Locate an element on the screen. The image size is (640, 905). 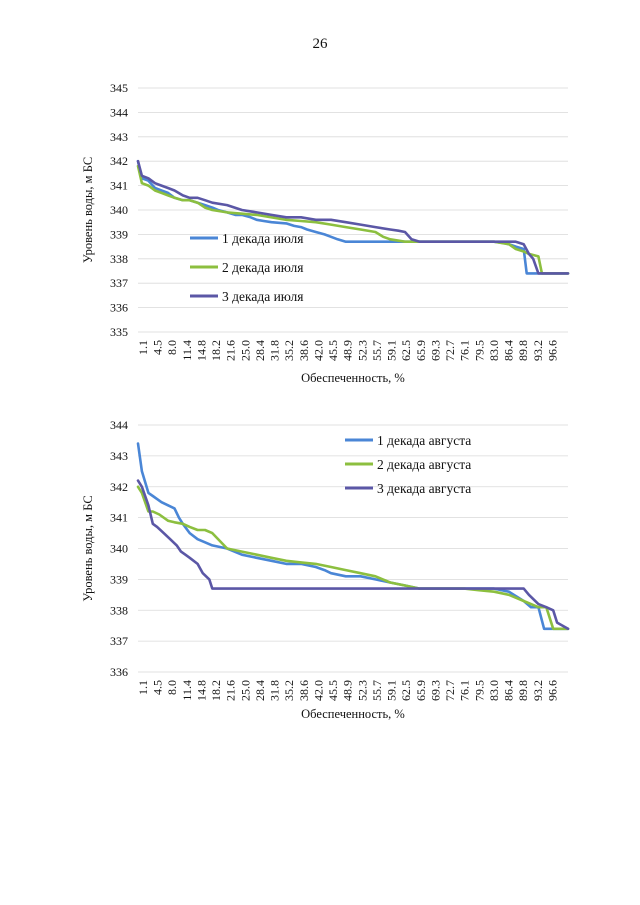
legend-label: 3 декада июля is located at coordinates (263, 296).